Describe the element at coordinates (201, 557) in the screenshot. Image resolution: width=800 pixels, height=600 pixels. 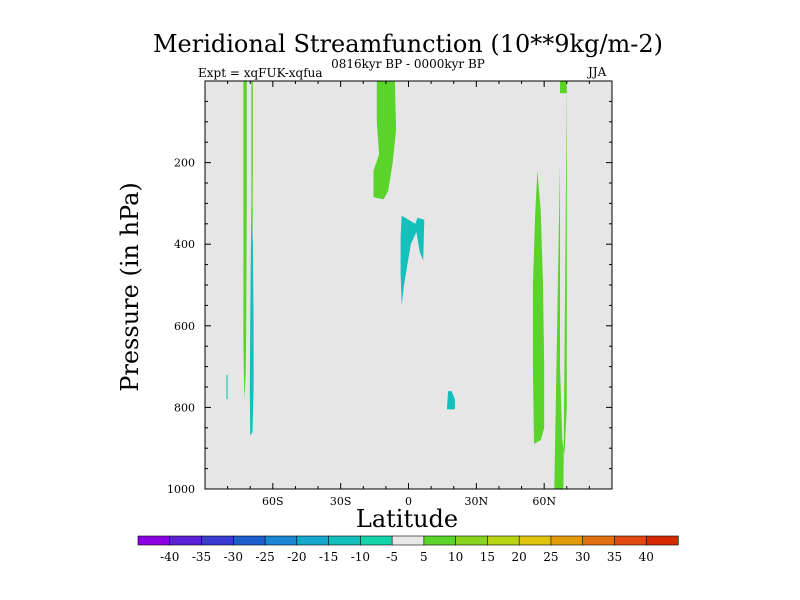
I see `colorbar-label: -35` at that location.